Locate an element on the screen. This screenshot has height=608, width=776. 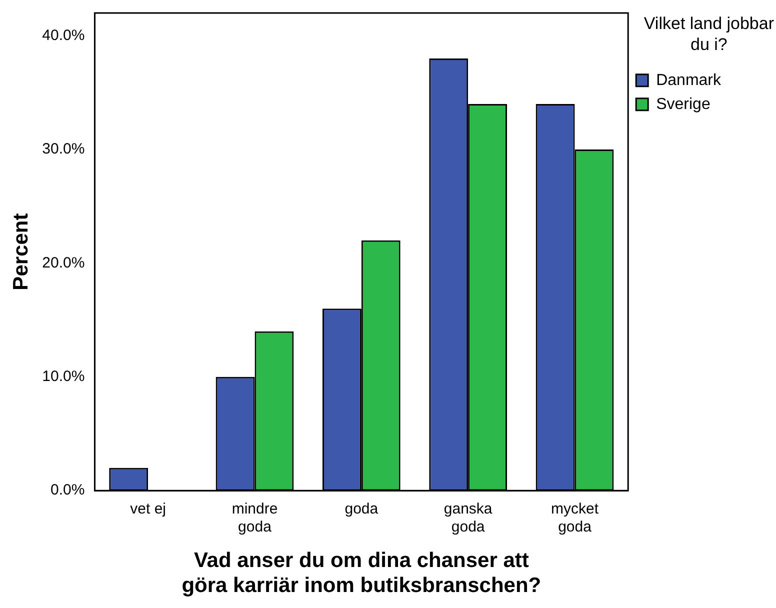
x-tick-label: goda is located at coordinates (361, 509).